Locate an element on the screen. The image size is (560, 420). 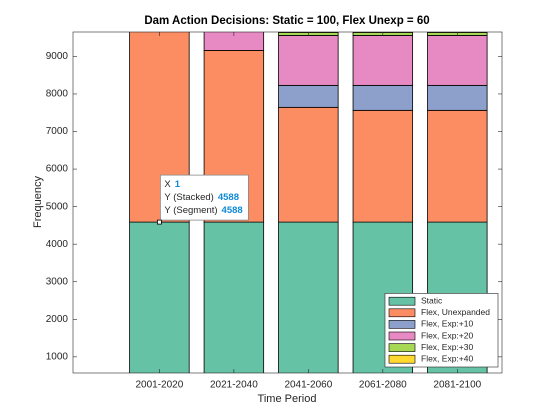
legend-label: Flex, Exp:+30 is located at coordinates (447, 347).